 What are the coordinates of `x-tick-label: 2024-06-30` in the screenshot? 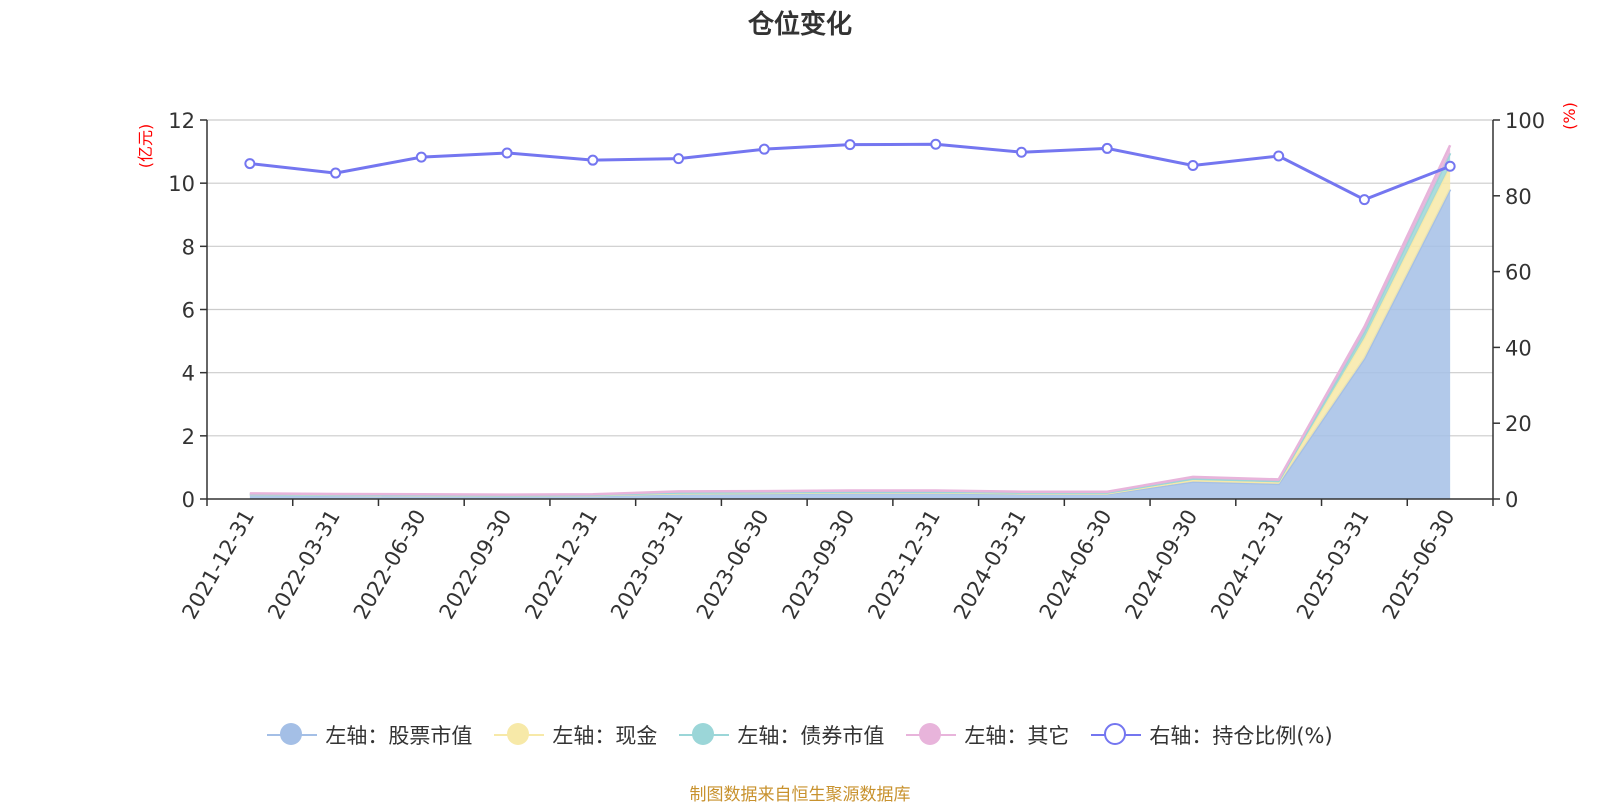 It's located at (1076, 565).